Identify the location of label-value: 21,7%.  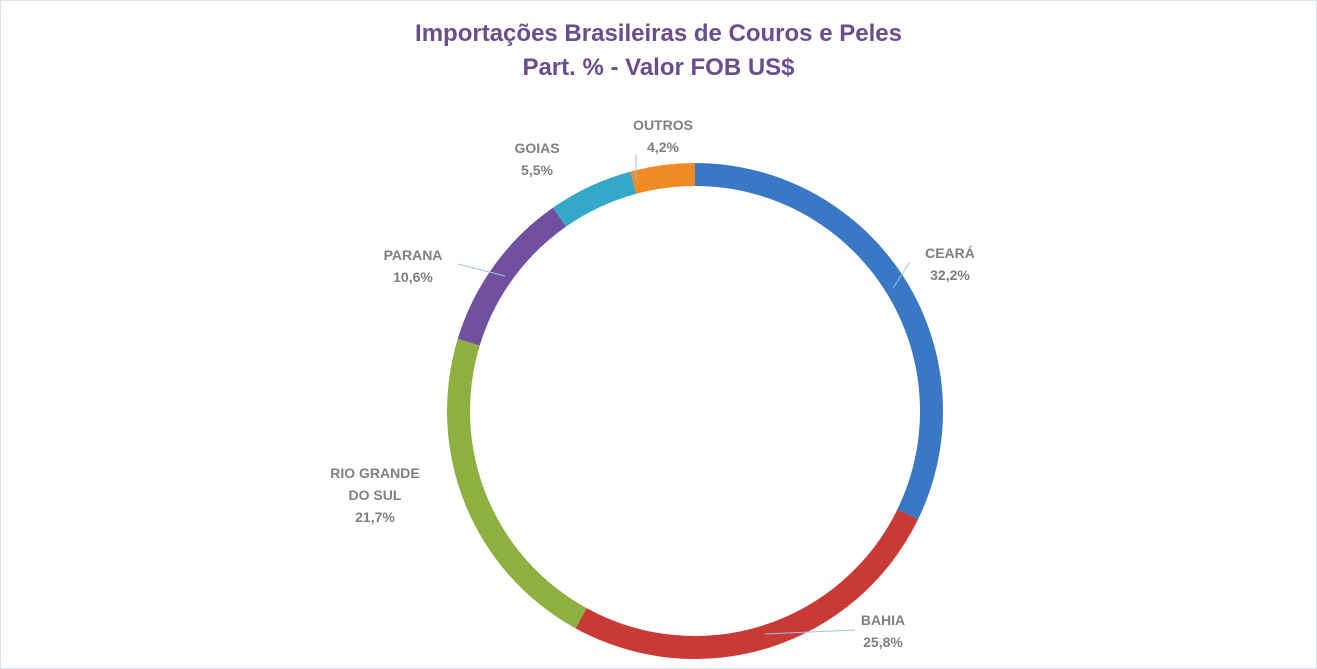
(375, 517).